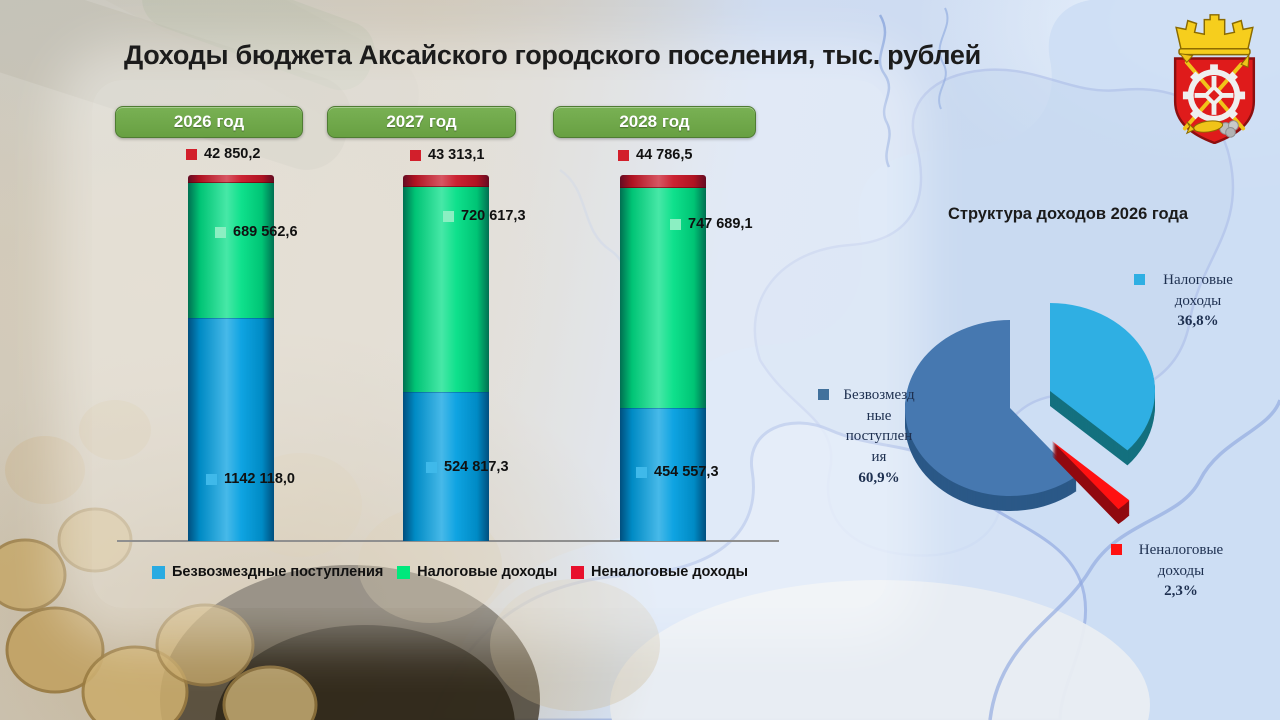  Describe the element at coordinates (879, 426) in the screenshot. I see `pie-label-name: Безвозмезд ные поступлен ия` at that location.